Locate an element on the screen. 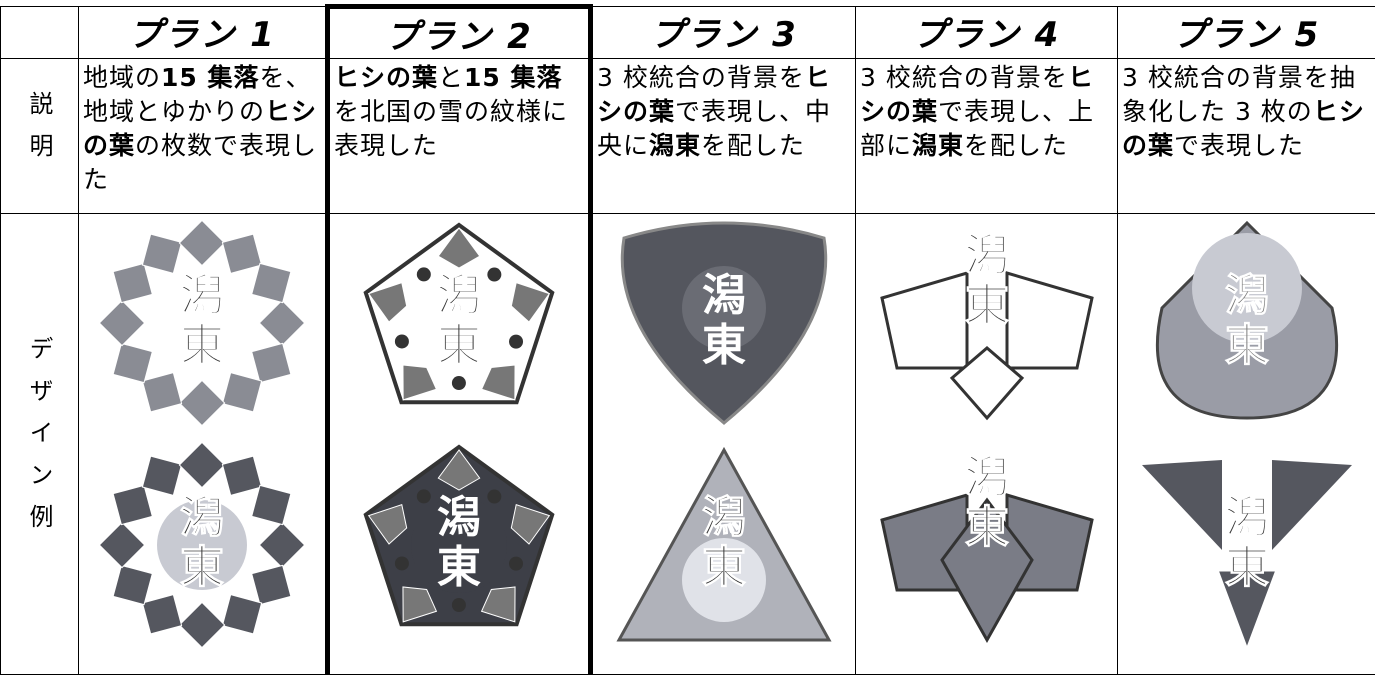 The width and height of the screenshot is (1375, 677). description-cell: 3 校統合の背景をヒシの葉で表現し、中央に潟東を配した is located at coordinates (723, 136).